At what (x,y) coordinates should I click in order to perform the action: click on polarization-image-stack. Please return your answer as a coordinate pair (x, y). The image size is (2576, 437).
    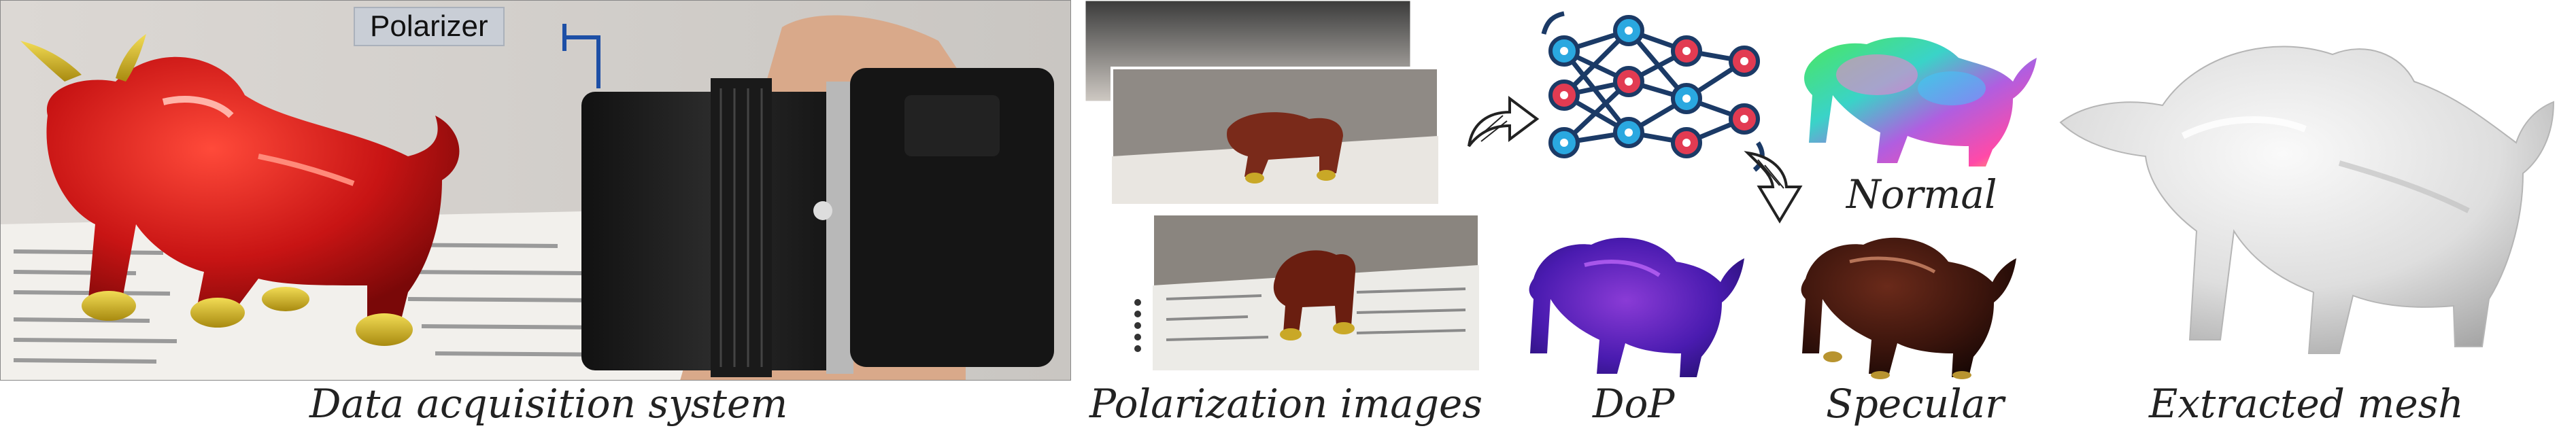
    Looking at the image, I should click on (1281, 190).